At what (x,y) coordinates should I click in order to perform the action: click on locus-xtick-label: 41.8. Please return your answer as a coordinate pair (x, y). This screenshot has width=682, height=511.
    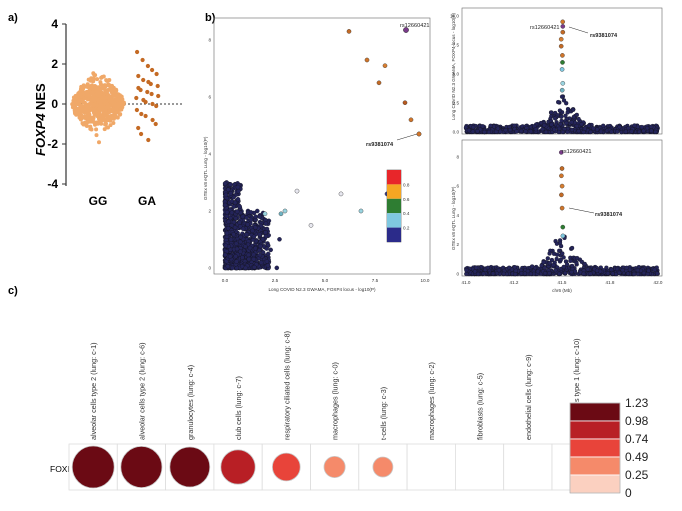
    Looking at the image, I should click on (610, 282).